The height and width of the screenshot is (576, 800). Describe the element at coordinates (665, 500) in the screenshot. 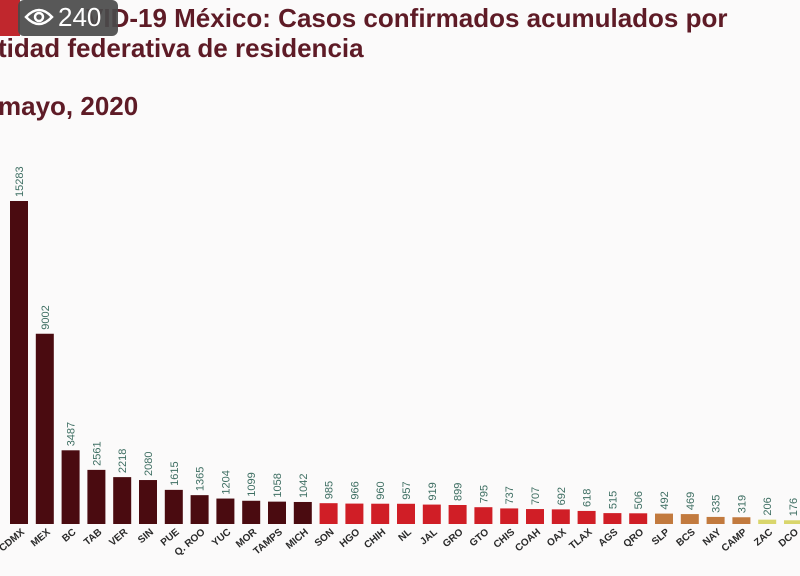

I see `value-label: 492` at that location.